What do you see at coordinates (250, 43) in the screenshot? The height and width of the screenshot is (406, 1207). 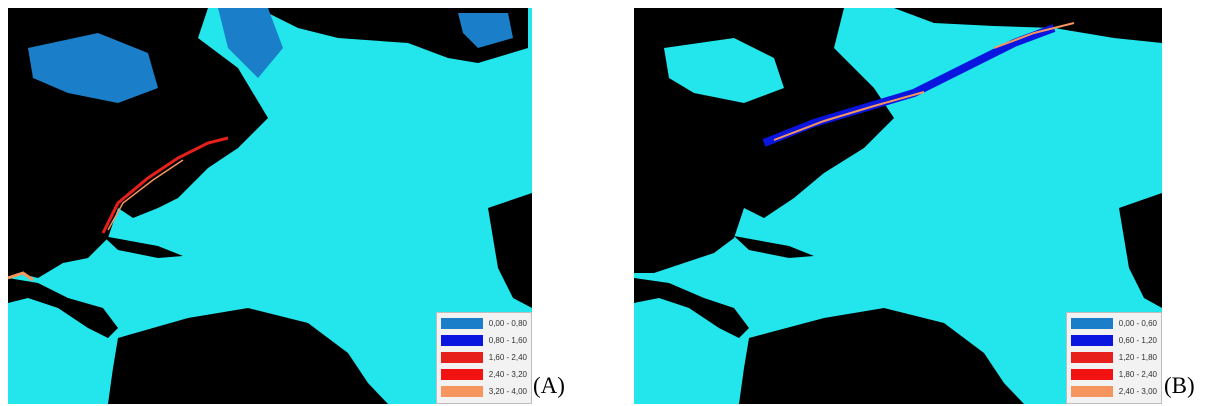 I see `arctic-ice` at bounding box center [250, 43].